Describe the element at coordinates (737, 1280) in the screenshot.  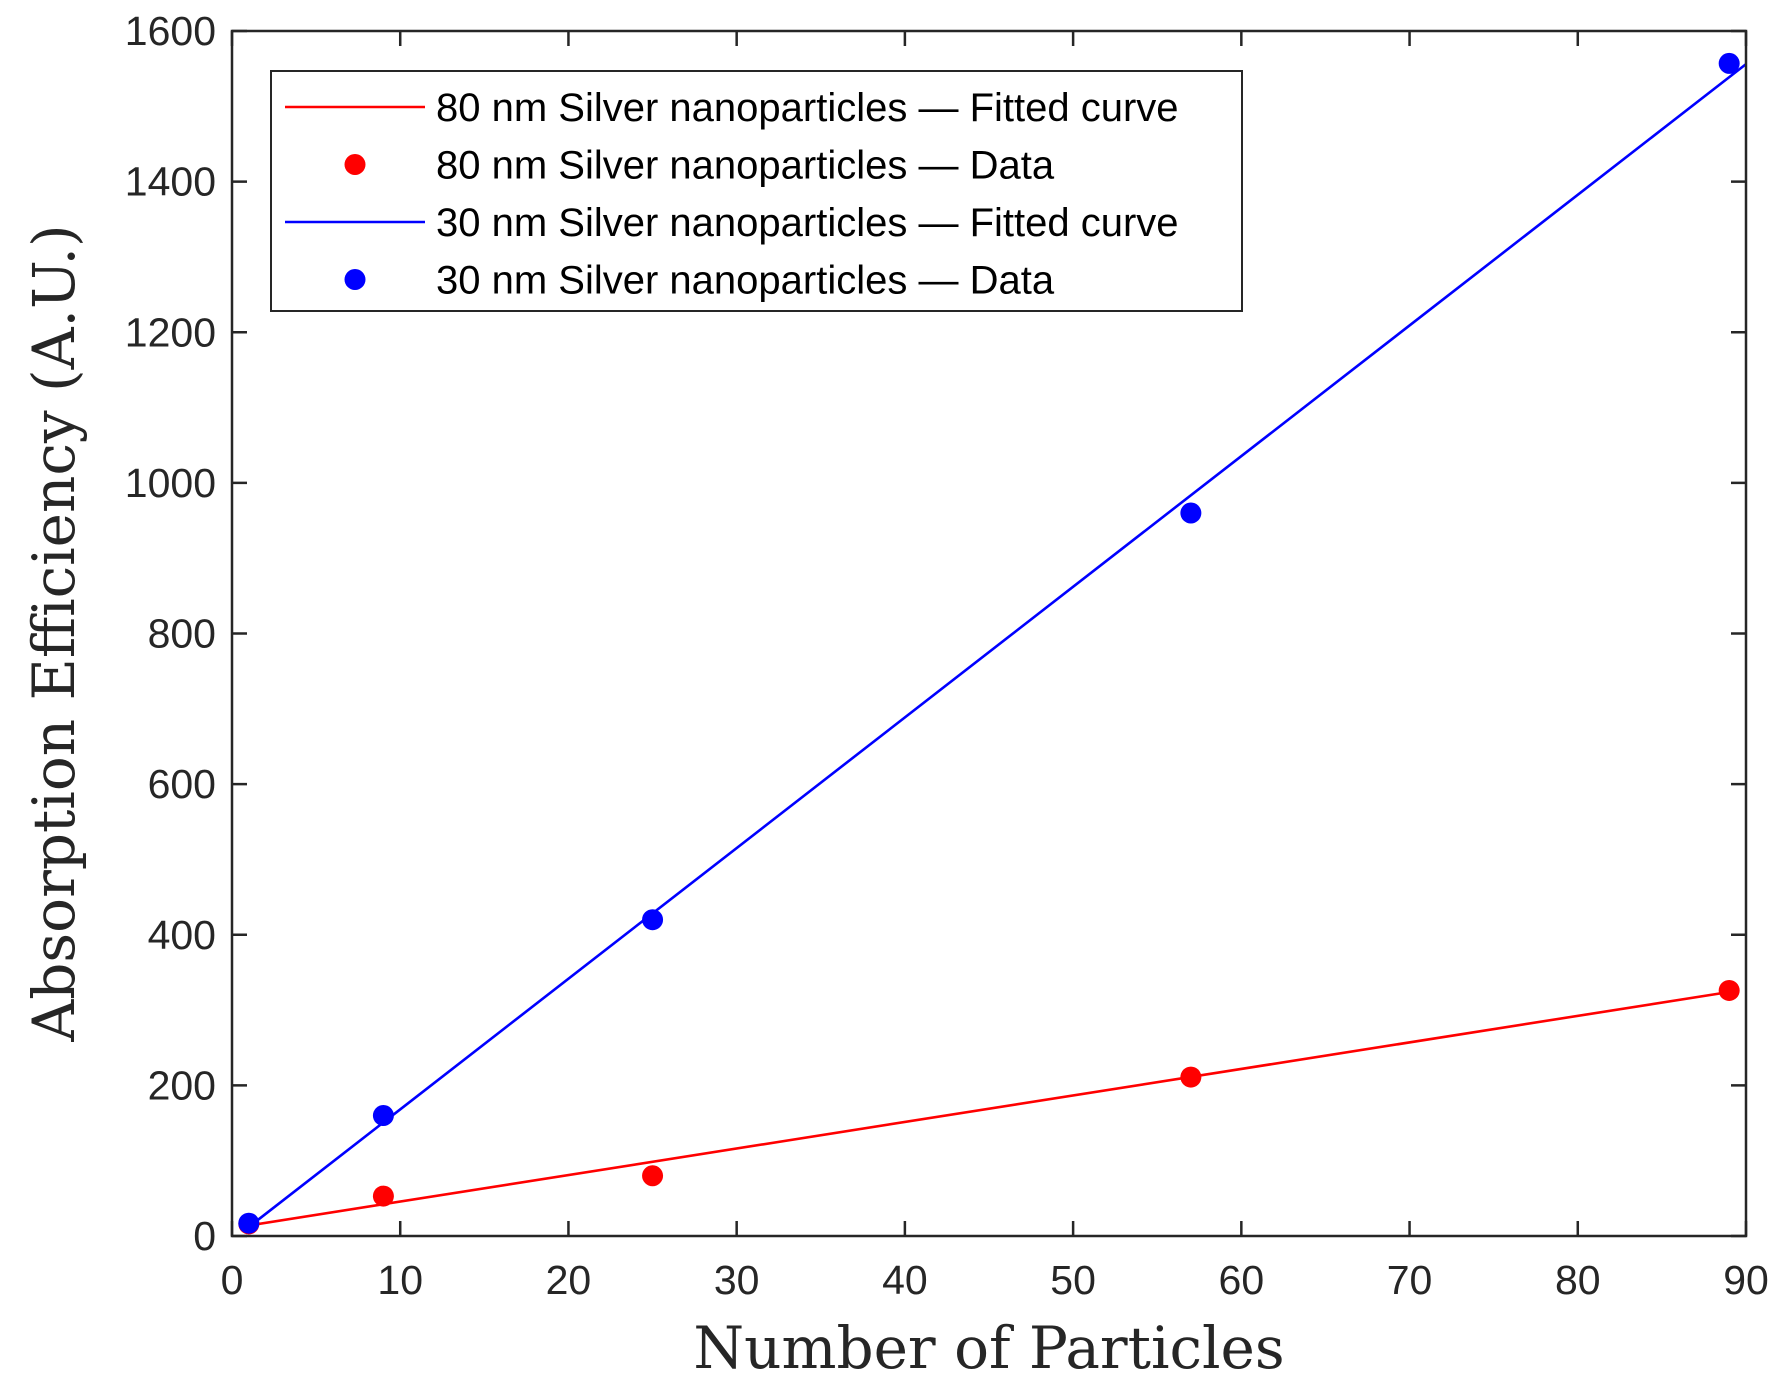
I see `x-tick-label: 30` at that location.